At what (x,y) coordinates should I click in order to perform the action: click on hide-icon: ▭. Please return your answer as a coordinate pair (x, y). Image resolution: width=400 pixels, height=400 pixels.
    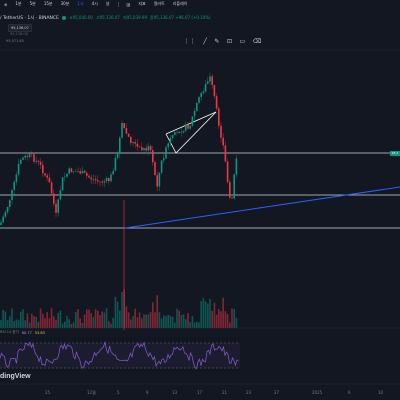
    Looking at the image, I should click on (242, 41).